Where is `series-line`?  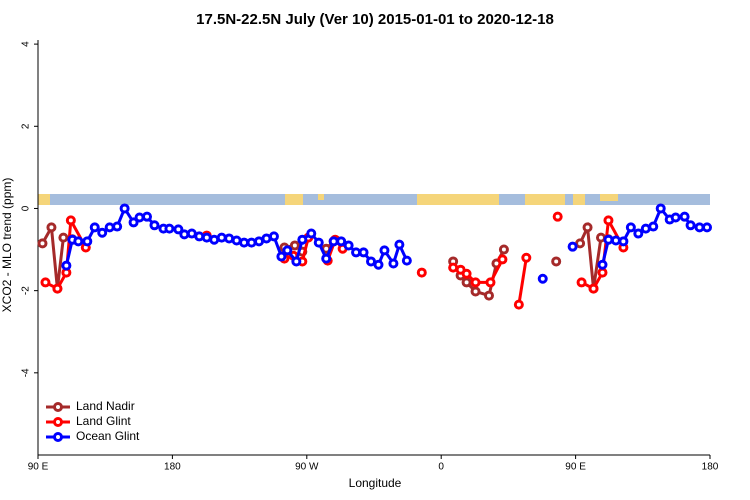
series-line is located at coordinates (522, 281).